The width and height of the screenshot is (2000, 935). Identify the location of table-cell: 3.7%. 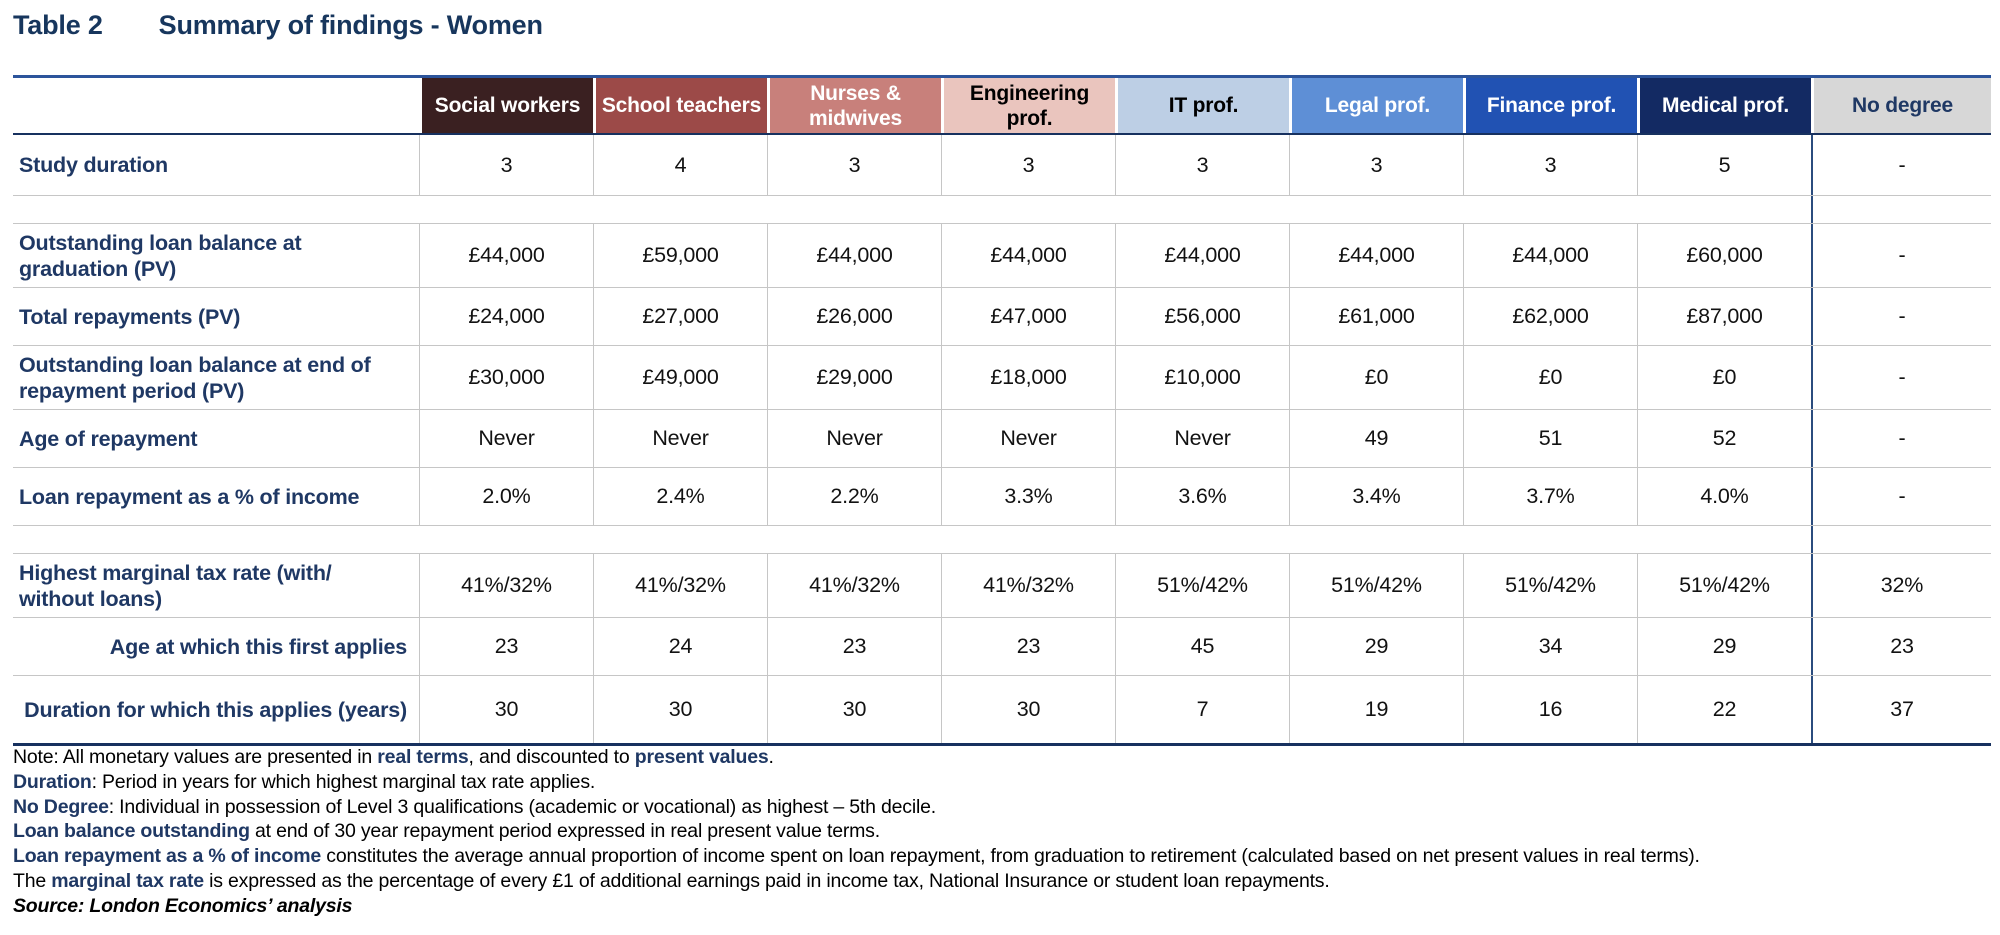
(1550, 496).